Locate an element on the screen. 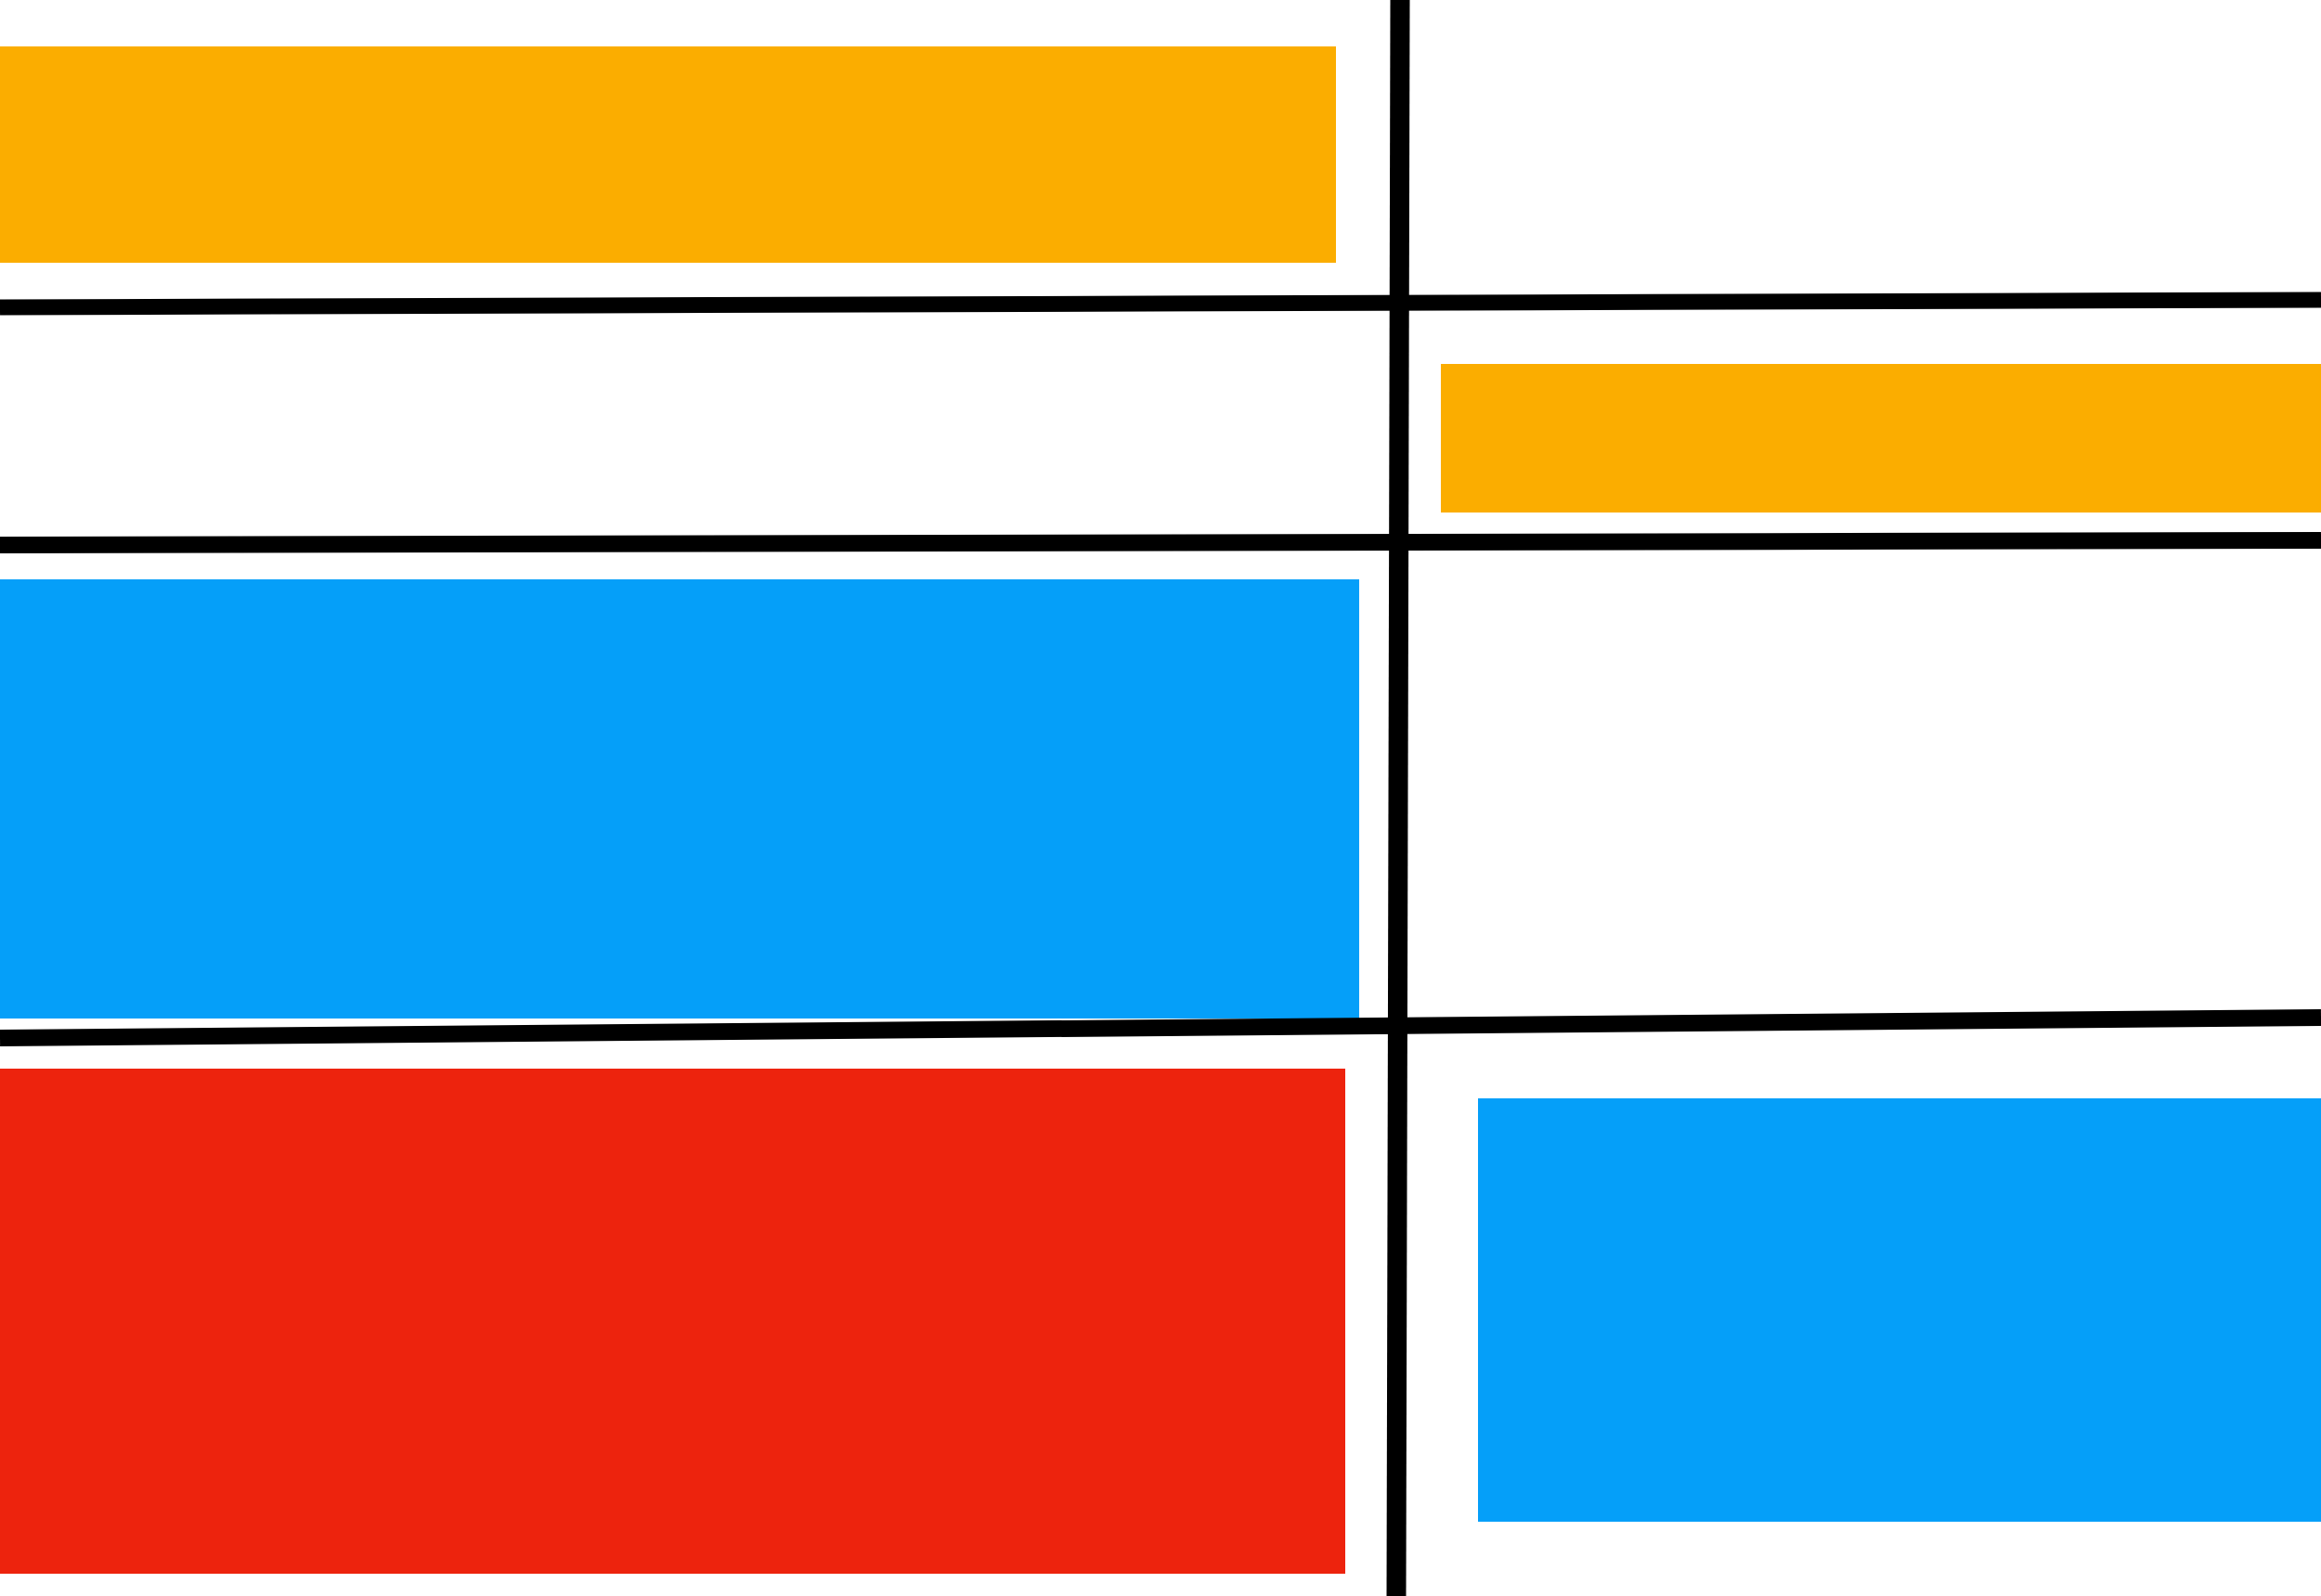 This screenshot has height=1596, width=2321. vertical-divider-line is located at coordinates (1398, 798).